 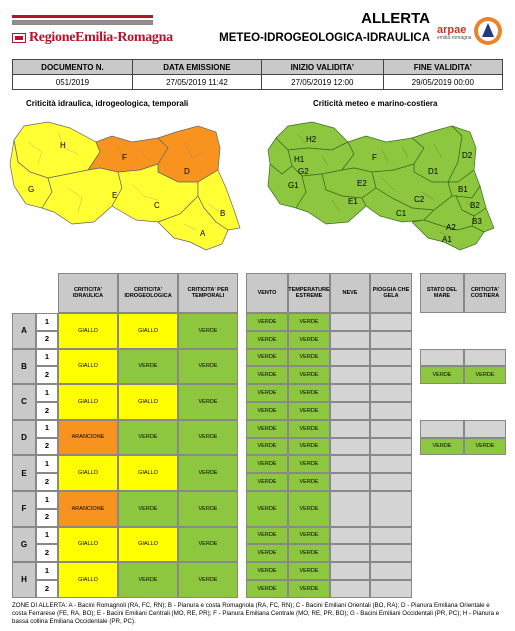 What do you see at coordinates (222, 213) in the screenshot?
I see `map-label-b: B` at bounding box center [222, 213].